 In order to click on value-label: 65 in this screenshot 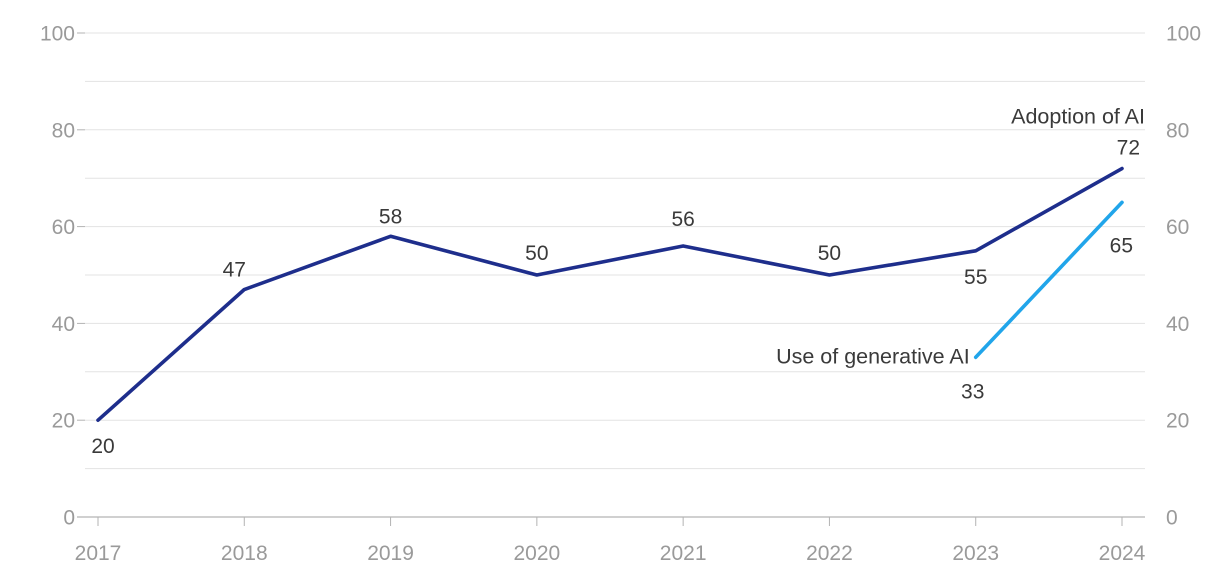, I will do `click(1121, 245)`.